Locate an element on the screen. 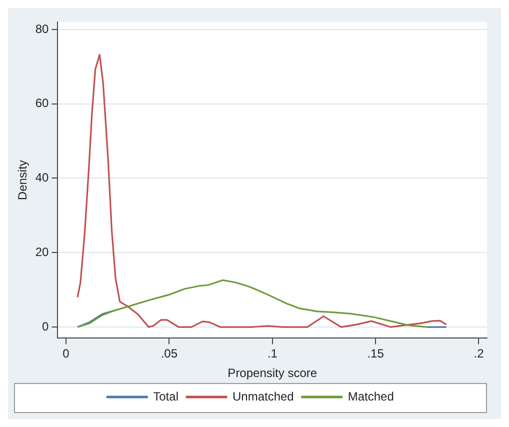 This screenshot has width=509, height=427. x-tick-label: 0 is located at coordinates (66, 353).